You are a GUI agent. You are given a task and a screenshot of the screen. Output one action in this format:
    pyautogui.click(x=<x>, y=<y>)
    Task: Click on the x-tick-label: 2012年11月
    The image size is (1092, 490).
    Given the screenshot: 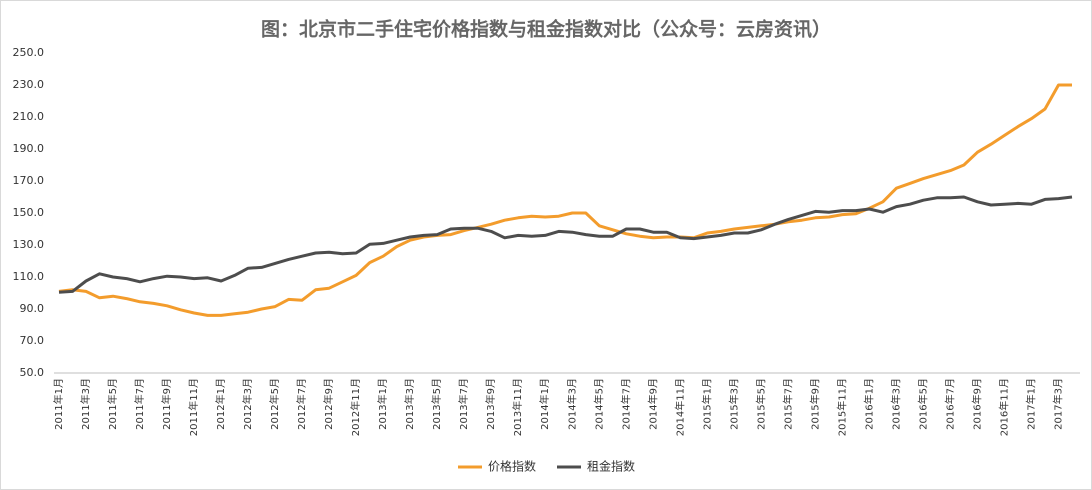 What is the action you would take?
    pyautogui.click(x=355, y=407)
    